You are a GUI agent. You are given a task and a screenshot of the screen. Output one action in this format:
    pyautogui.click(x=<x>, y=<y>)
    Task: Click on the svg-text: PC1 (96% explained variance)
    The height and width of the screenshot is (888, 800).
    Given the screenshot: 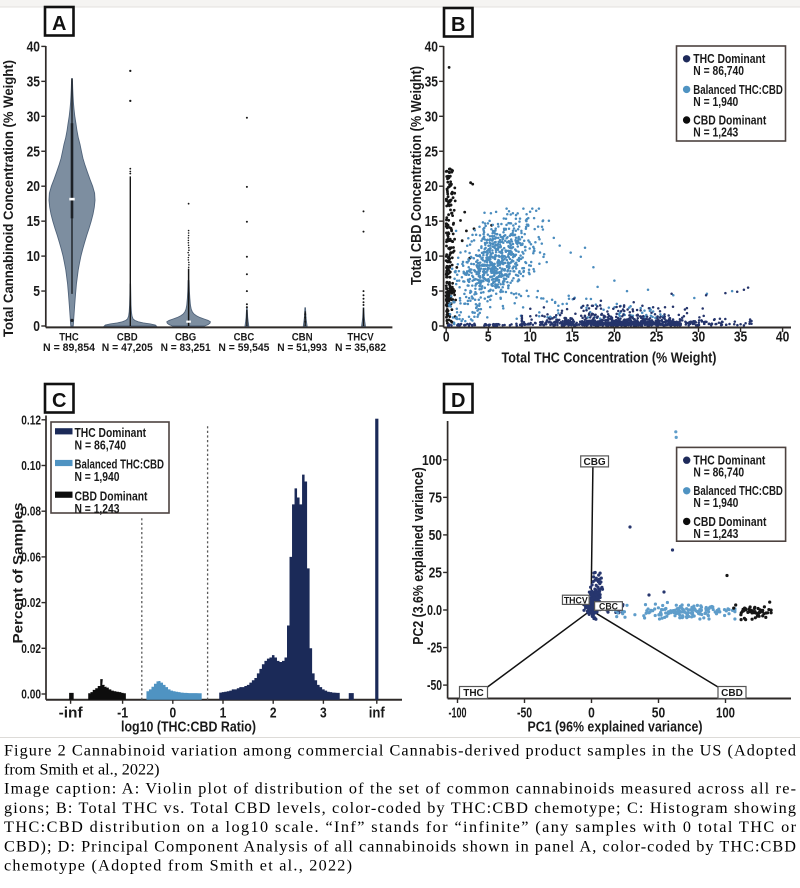 What is the action you would take?
    pyautogui.click(x=615, y=728)
    